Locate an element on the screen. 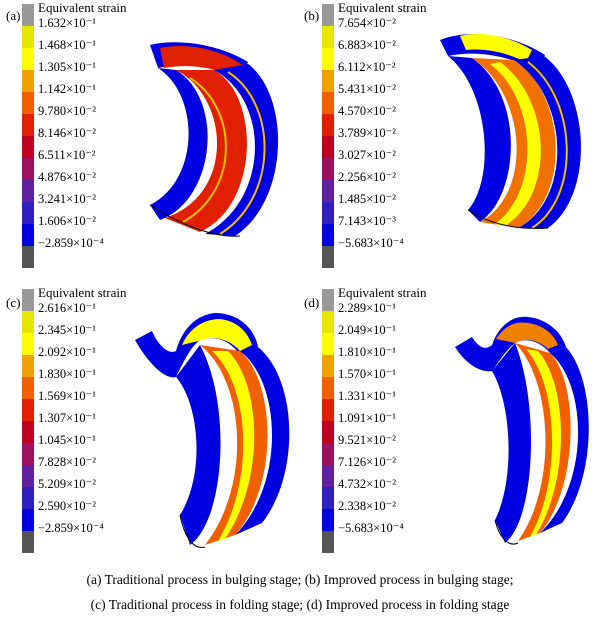 The image size is (600, 625). colorbar-tick: 3.241×10⁻² is located at coordinates (67, 199).